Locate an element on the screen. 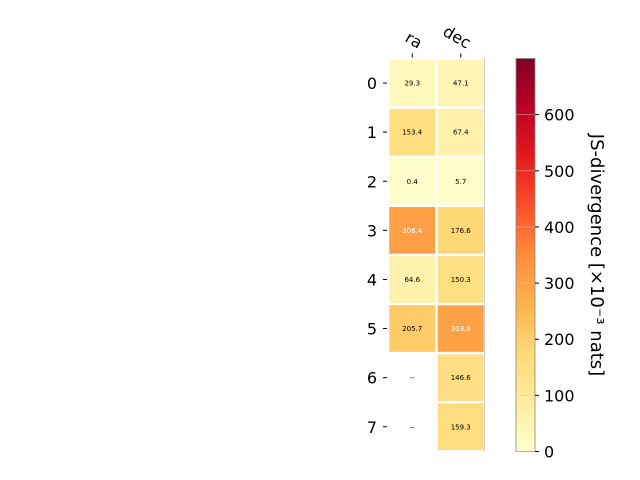  cell-value-label: 205.7 is located at coordinates (412, 329).